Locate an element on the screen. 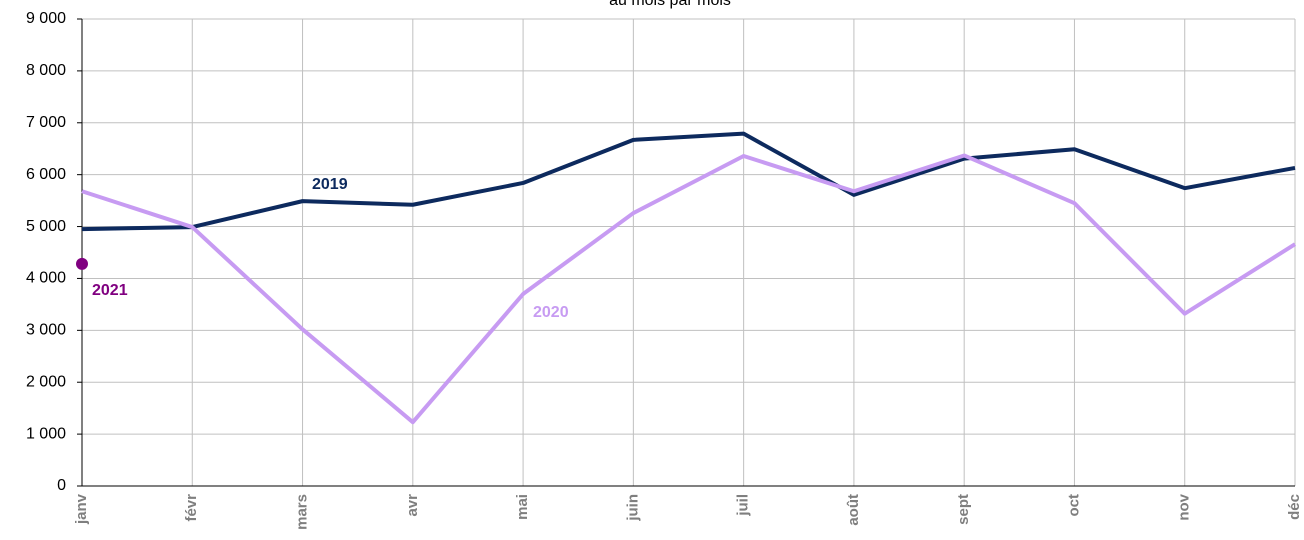 This screenshot has width=1304, height=540. y-tick-label: 1 000 is located at coordinates (46, 433).